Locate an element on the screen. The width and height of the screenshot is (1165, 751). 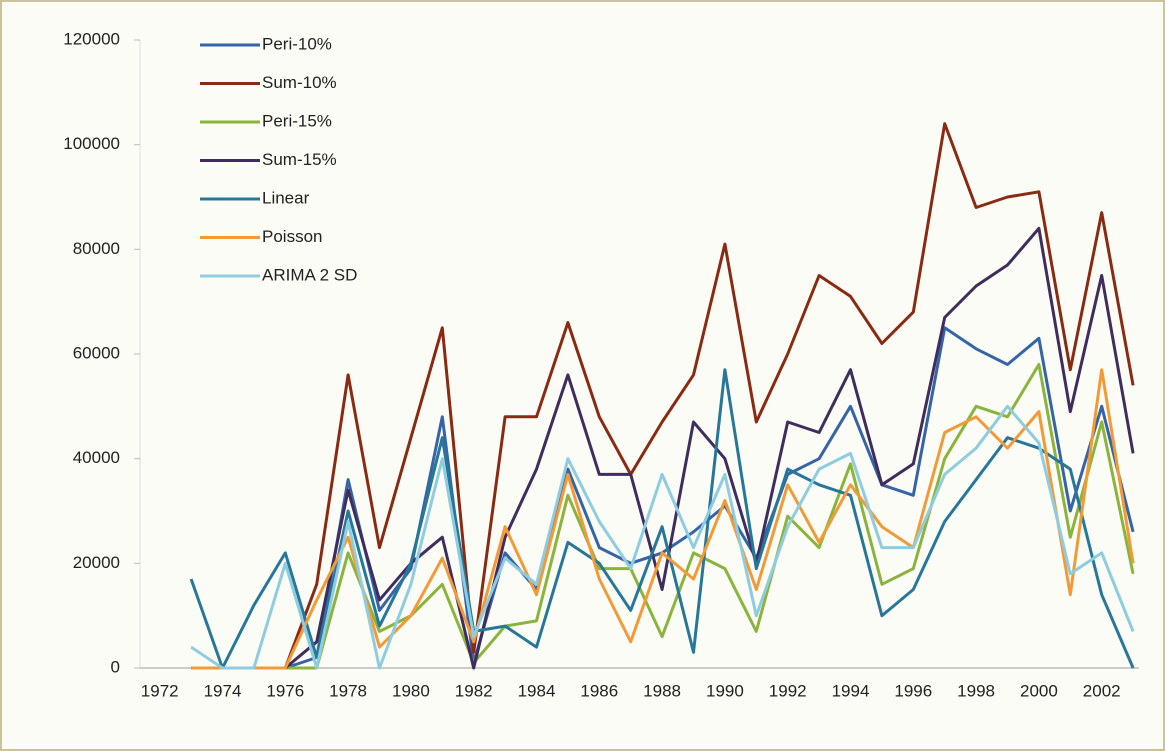
legend-label: Peri-15% is located at coordinates (297, 120).